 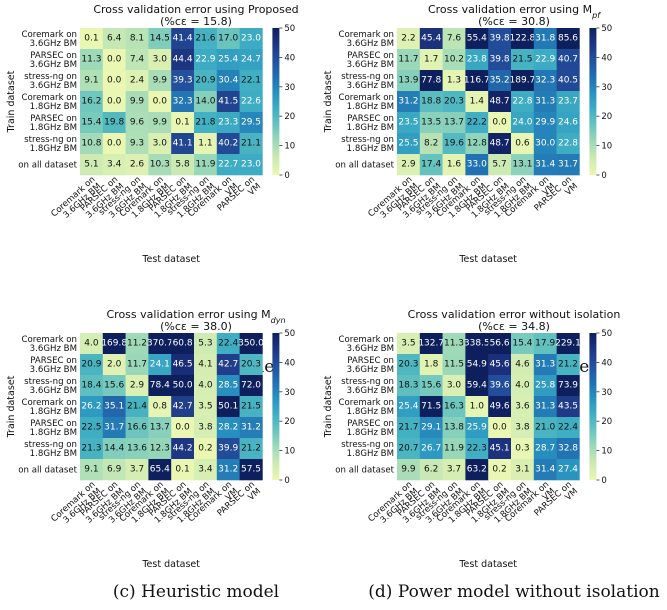 I want to click on cell-value: 25.5, so click(x=408, y=144).